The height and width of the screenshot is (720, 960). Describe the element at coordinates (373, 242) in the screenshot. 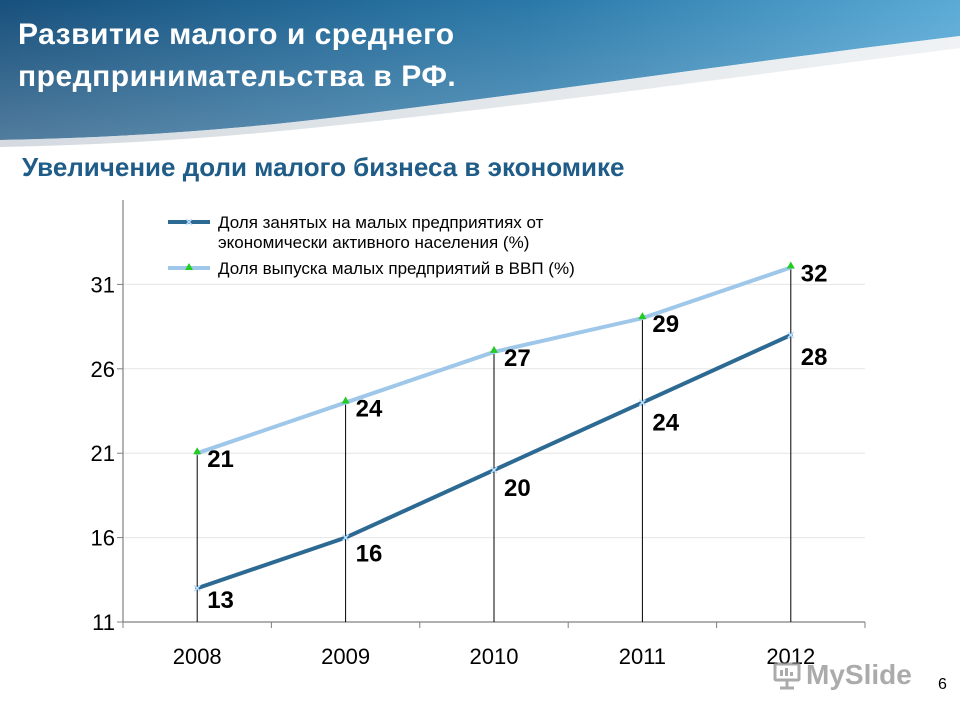

I see `legend-entry: экономически активного населения (%)` at that location.